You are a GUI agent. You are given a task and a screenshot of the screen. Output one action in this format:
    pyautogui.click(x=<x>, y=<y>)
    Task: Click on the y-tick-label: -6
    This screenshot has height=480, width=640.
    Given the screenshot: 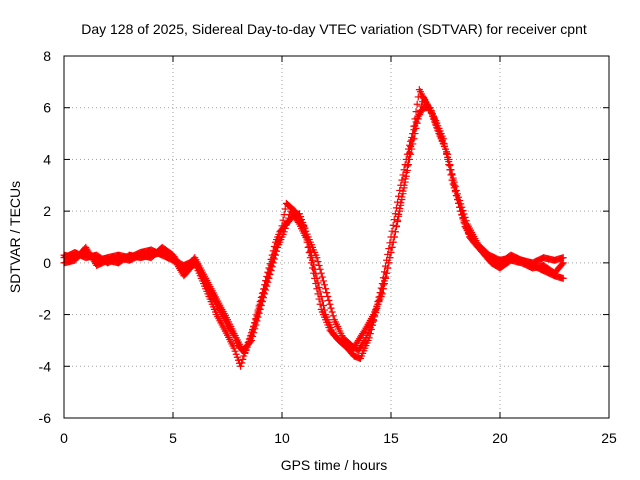 What is the action you would take?
    pyautogui.click(x=45, y=418)
    